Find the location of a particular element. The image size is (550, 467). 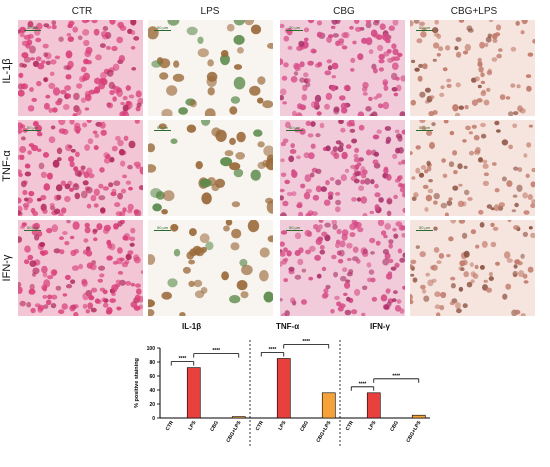

y-tick-label: 20 is located at coordinates (152, 405).